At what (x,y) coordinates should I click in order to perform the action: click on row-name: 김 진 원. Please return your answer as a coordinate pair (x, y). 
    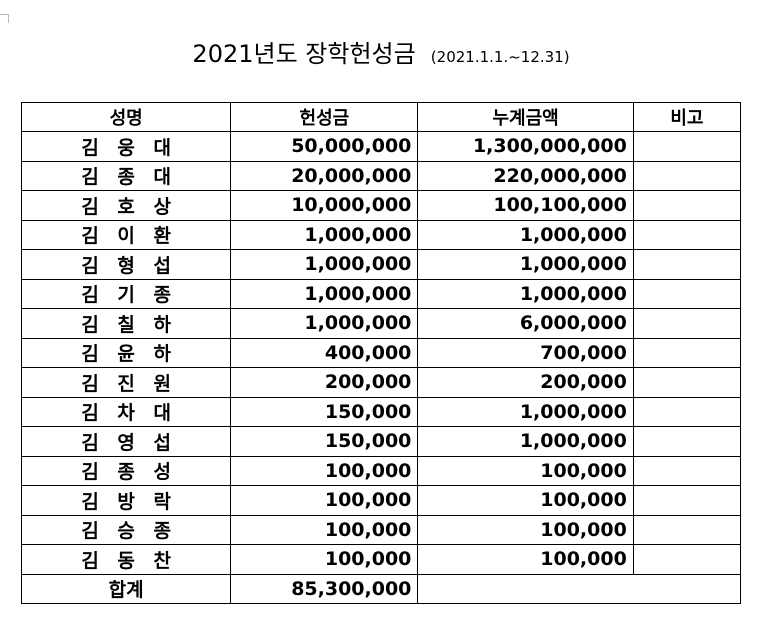
    Looking at the image, I should click on (126, 382).